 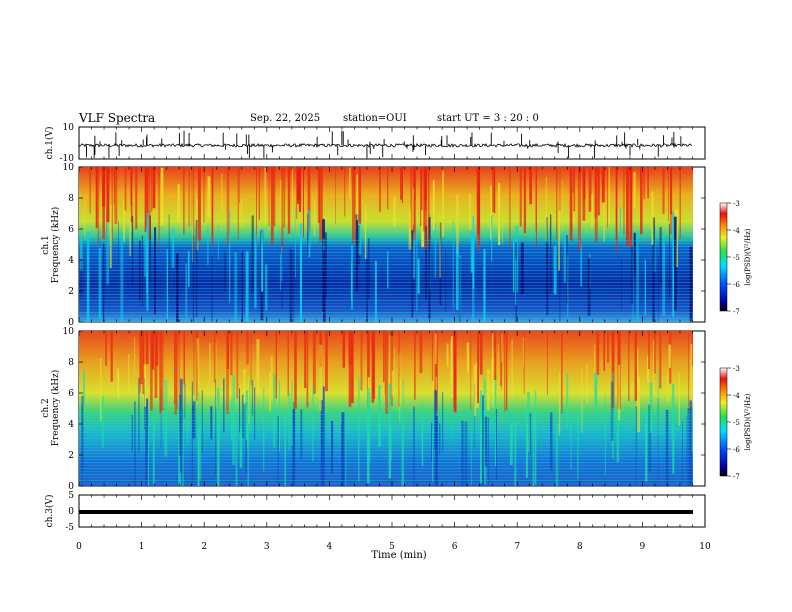 I want to click on ch2-freq-ylabel-ch: ch.2, so click(x=46, y=407).